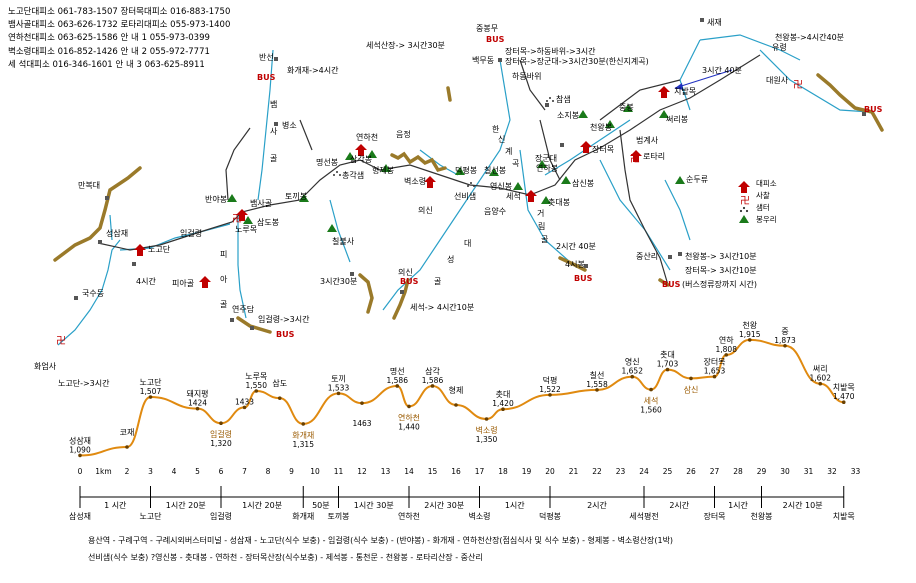 This screenshot has width=916, height=583. Describe the element at coordinates (501, 139) in the screenshot. I see `label-hansin-2: 신` at that location.